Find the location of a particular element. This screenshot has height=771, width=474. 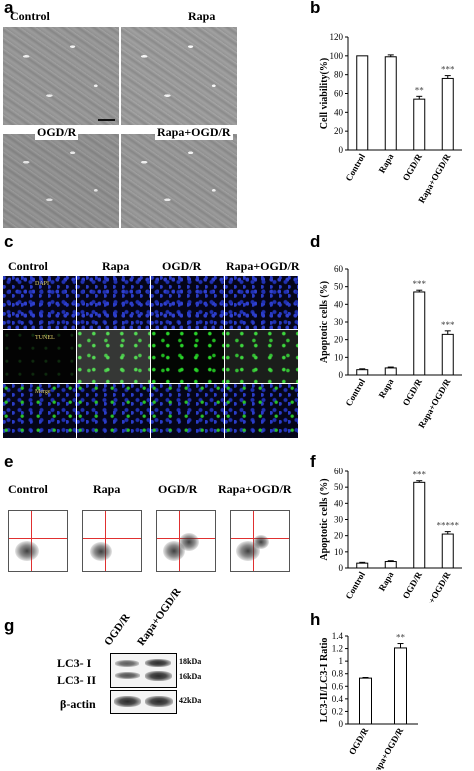

micrograph-ogdr is located at coordinates (61, 181).